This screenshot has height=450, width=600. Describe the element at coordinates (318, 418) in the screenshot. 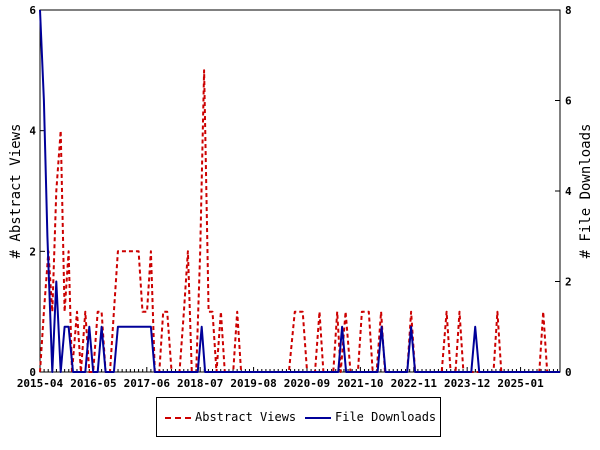

I see `legend-swatch-file-downloads` at that location.